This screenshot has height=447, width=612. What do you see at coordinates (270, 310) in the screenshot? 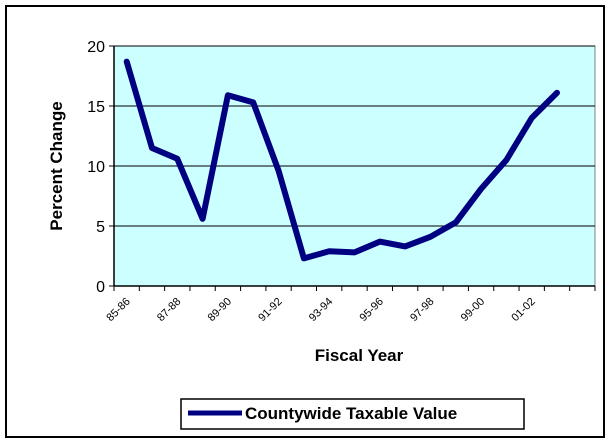
I see `x-tick-label: 91-92` at bounding box center [270, 310].